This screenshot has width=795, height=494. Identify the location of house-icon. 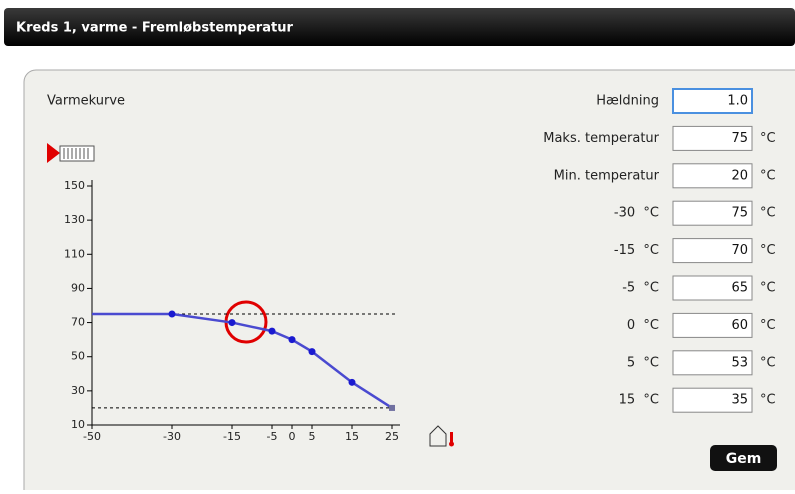
(441, 436).